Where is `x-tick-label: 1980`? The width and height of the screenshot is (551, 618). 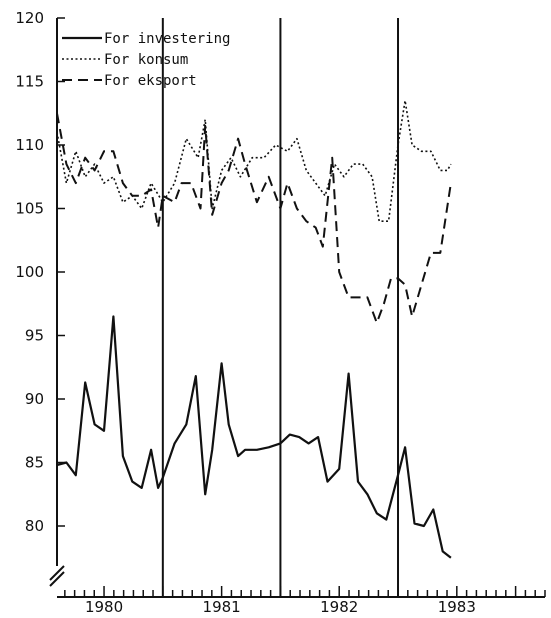 x-tick-label: 1980 is located at coordinates (104, 607).